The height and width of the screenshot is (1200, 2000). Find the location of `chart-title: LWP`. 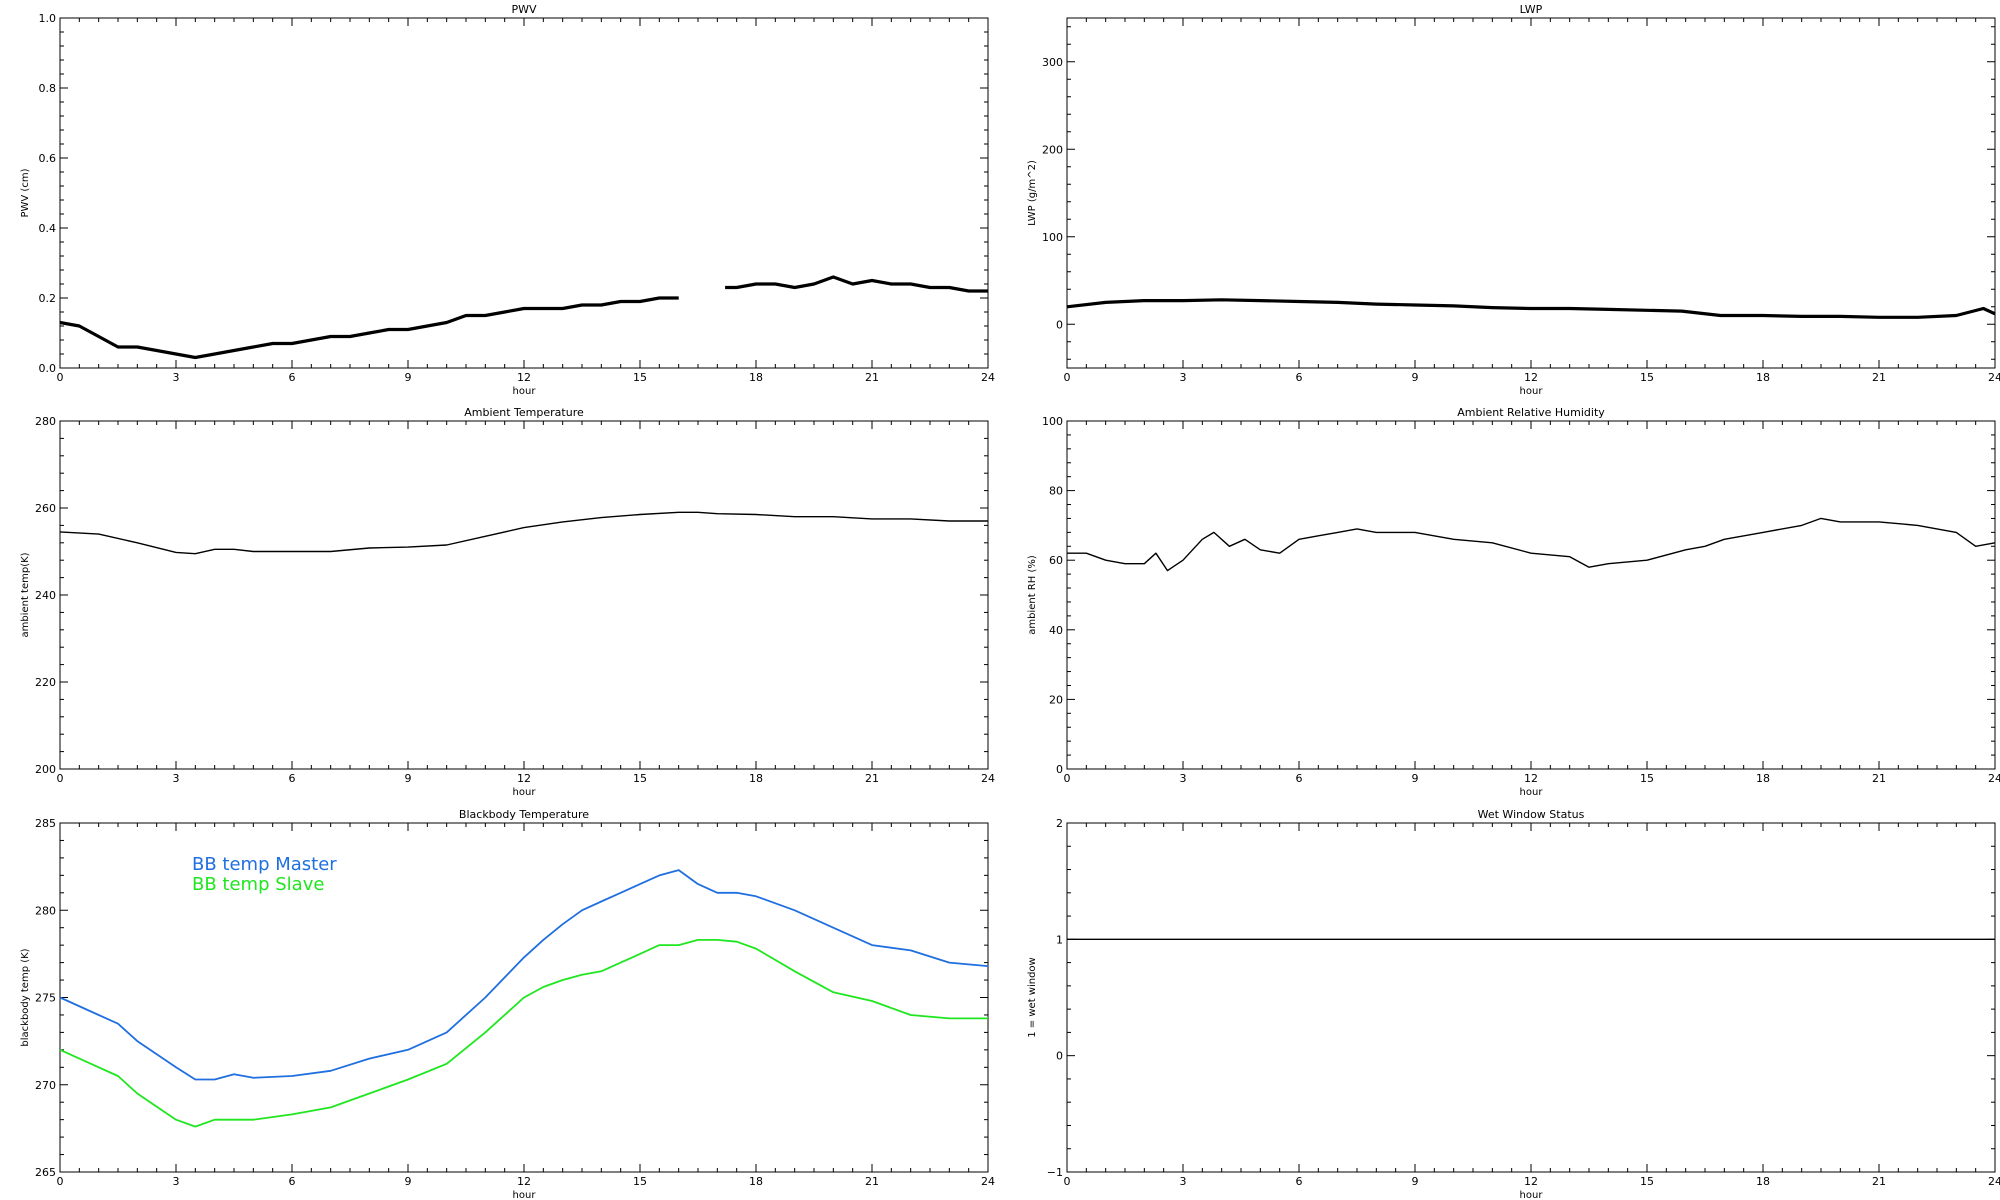

chart-title: LWP is located at coordinates (1531, 9).